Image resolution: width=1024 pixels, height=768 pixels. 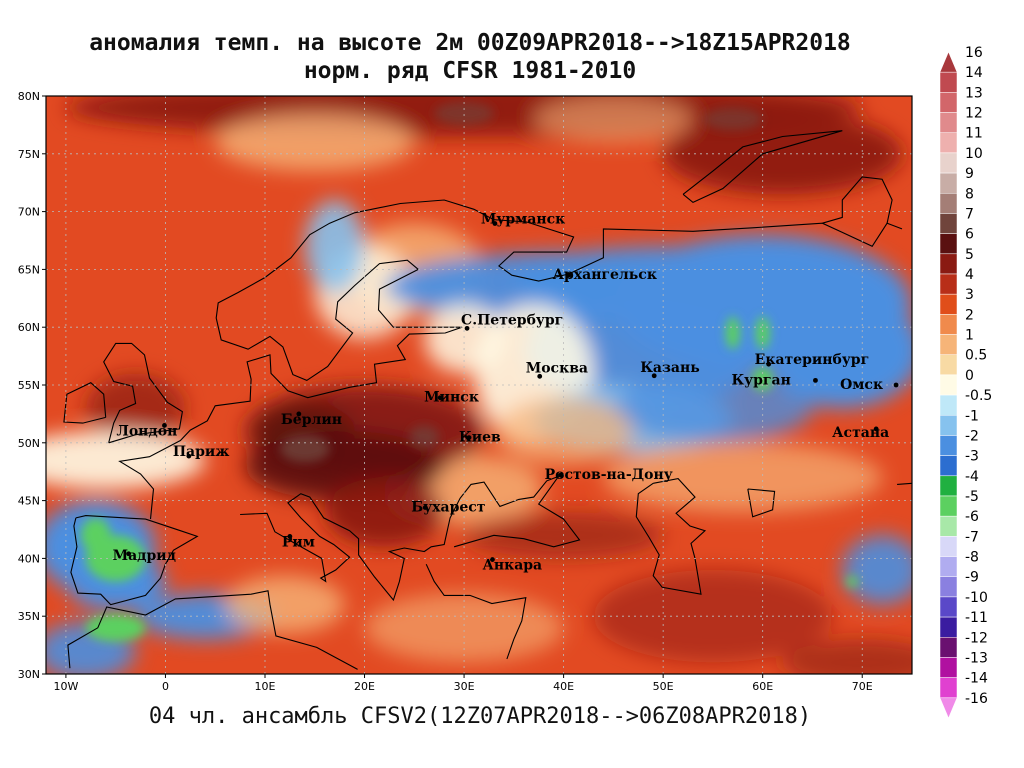 I want to click on lat-tick-label: 70N, so click(x=29, y=212).